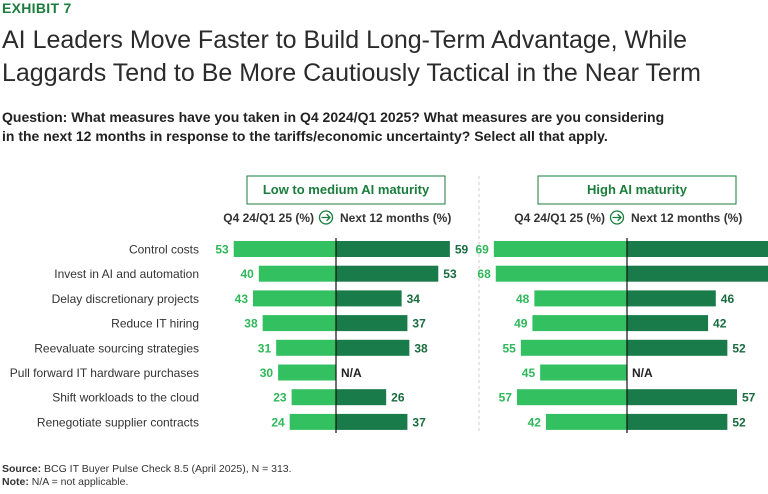  Describe the element at coordinates (697, 273) in the screenshot. I see `panel-2-bar-next-invest-in-ai-and-automation` at that location.